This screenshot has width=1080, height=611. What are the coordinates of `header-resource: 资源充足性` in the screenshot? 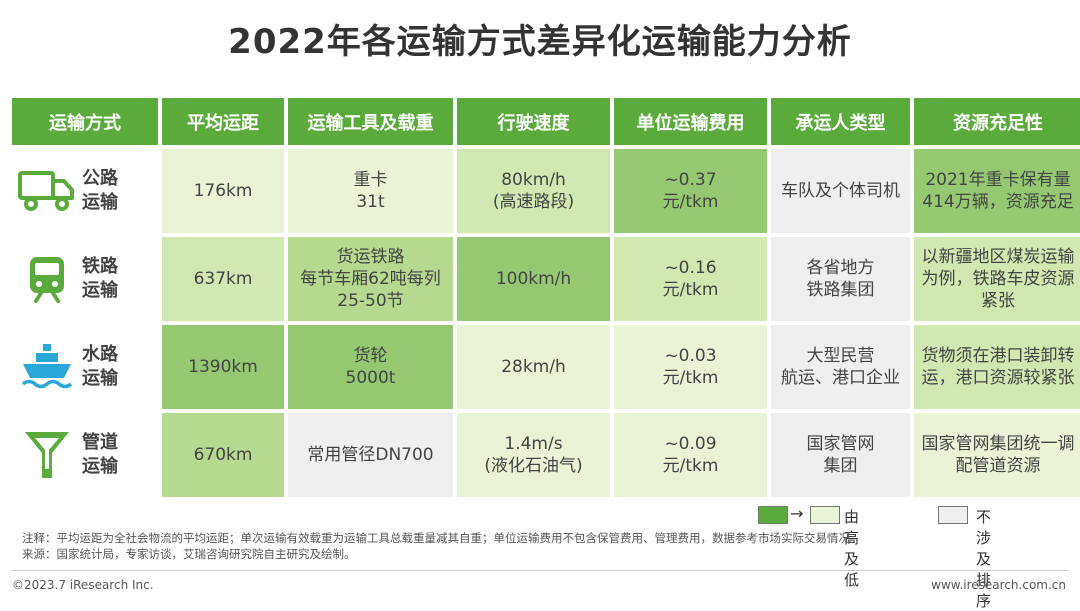 It's located at (997, 121).